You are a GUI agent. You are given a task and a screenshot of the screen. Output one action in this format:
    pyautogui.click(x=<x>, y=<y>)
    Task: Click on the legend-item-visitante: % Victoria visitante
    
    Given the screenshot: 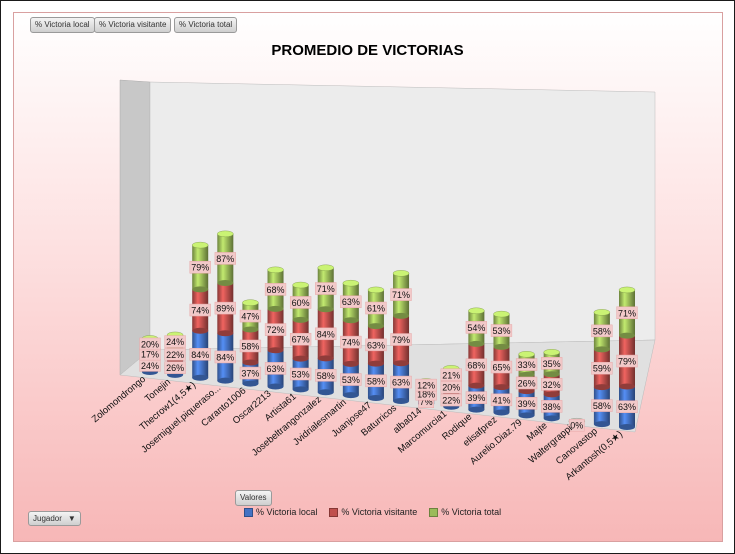 What is the action you would take?
    pyautogui.click(x=373, y=512)
    